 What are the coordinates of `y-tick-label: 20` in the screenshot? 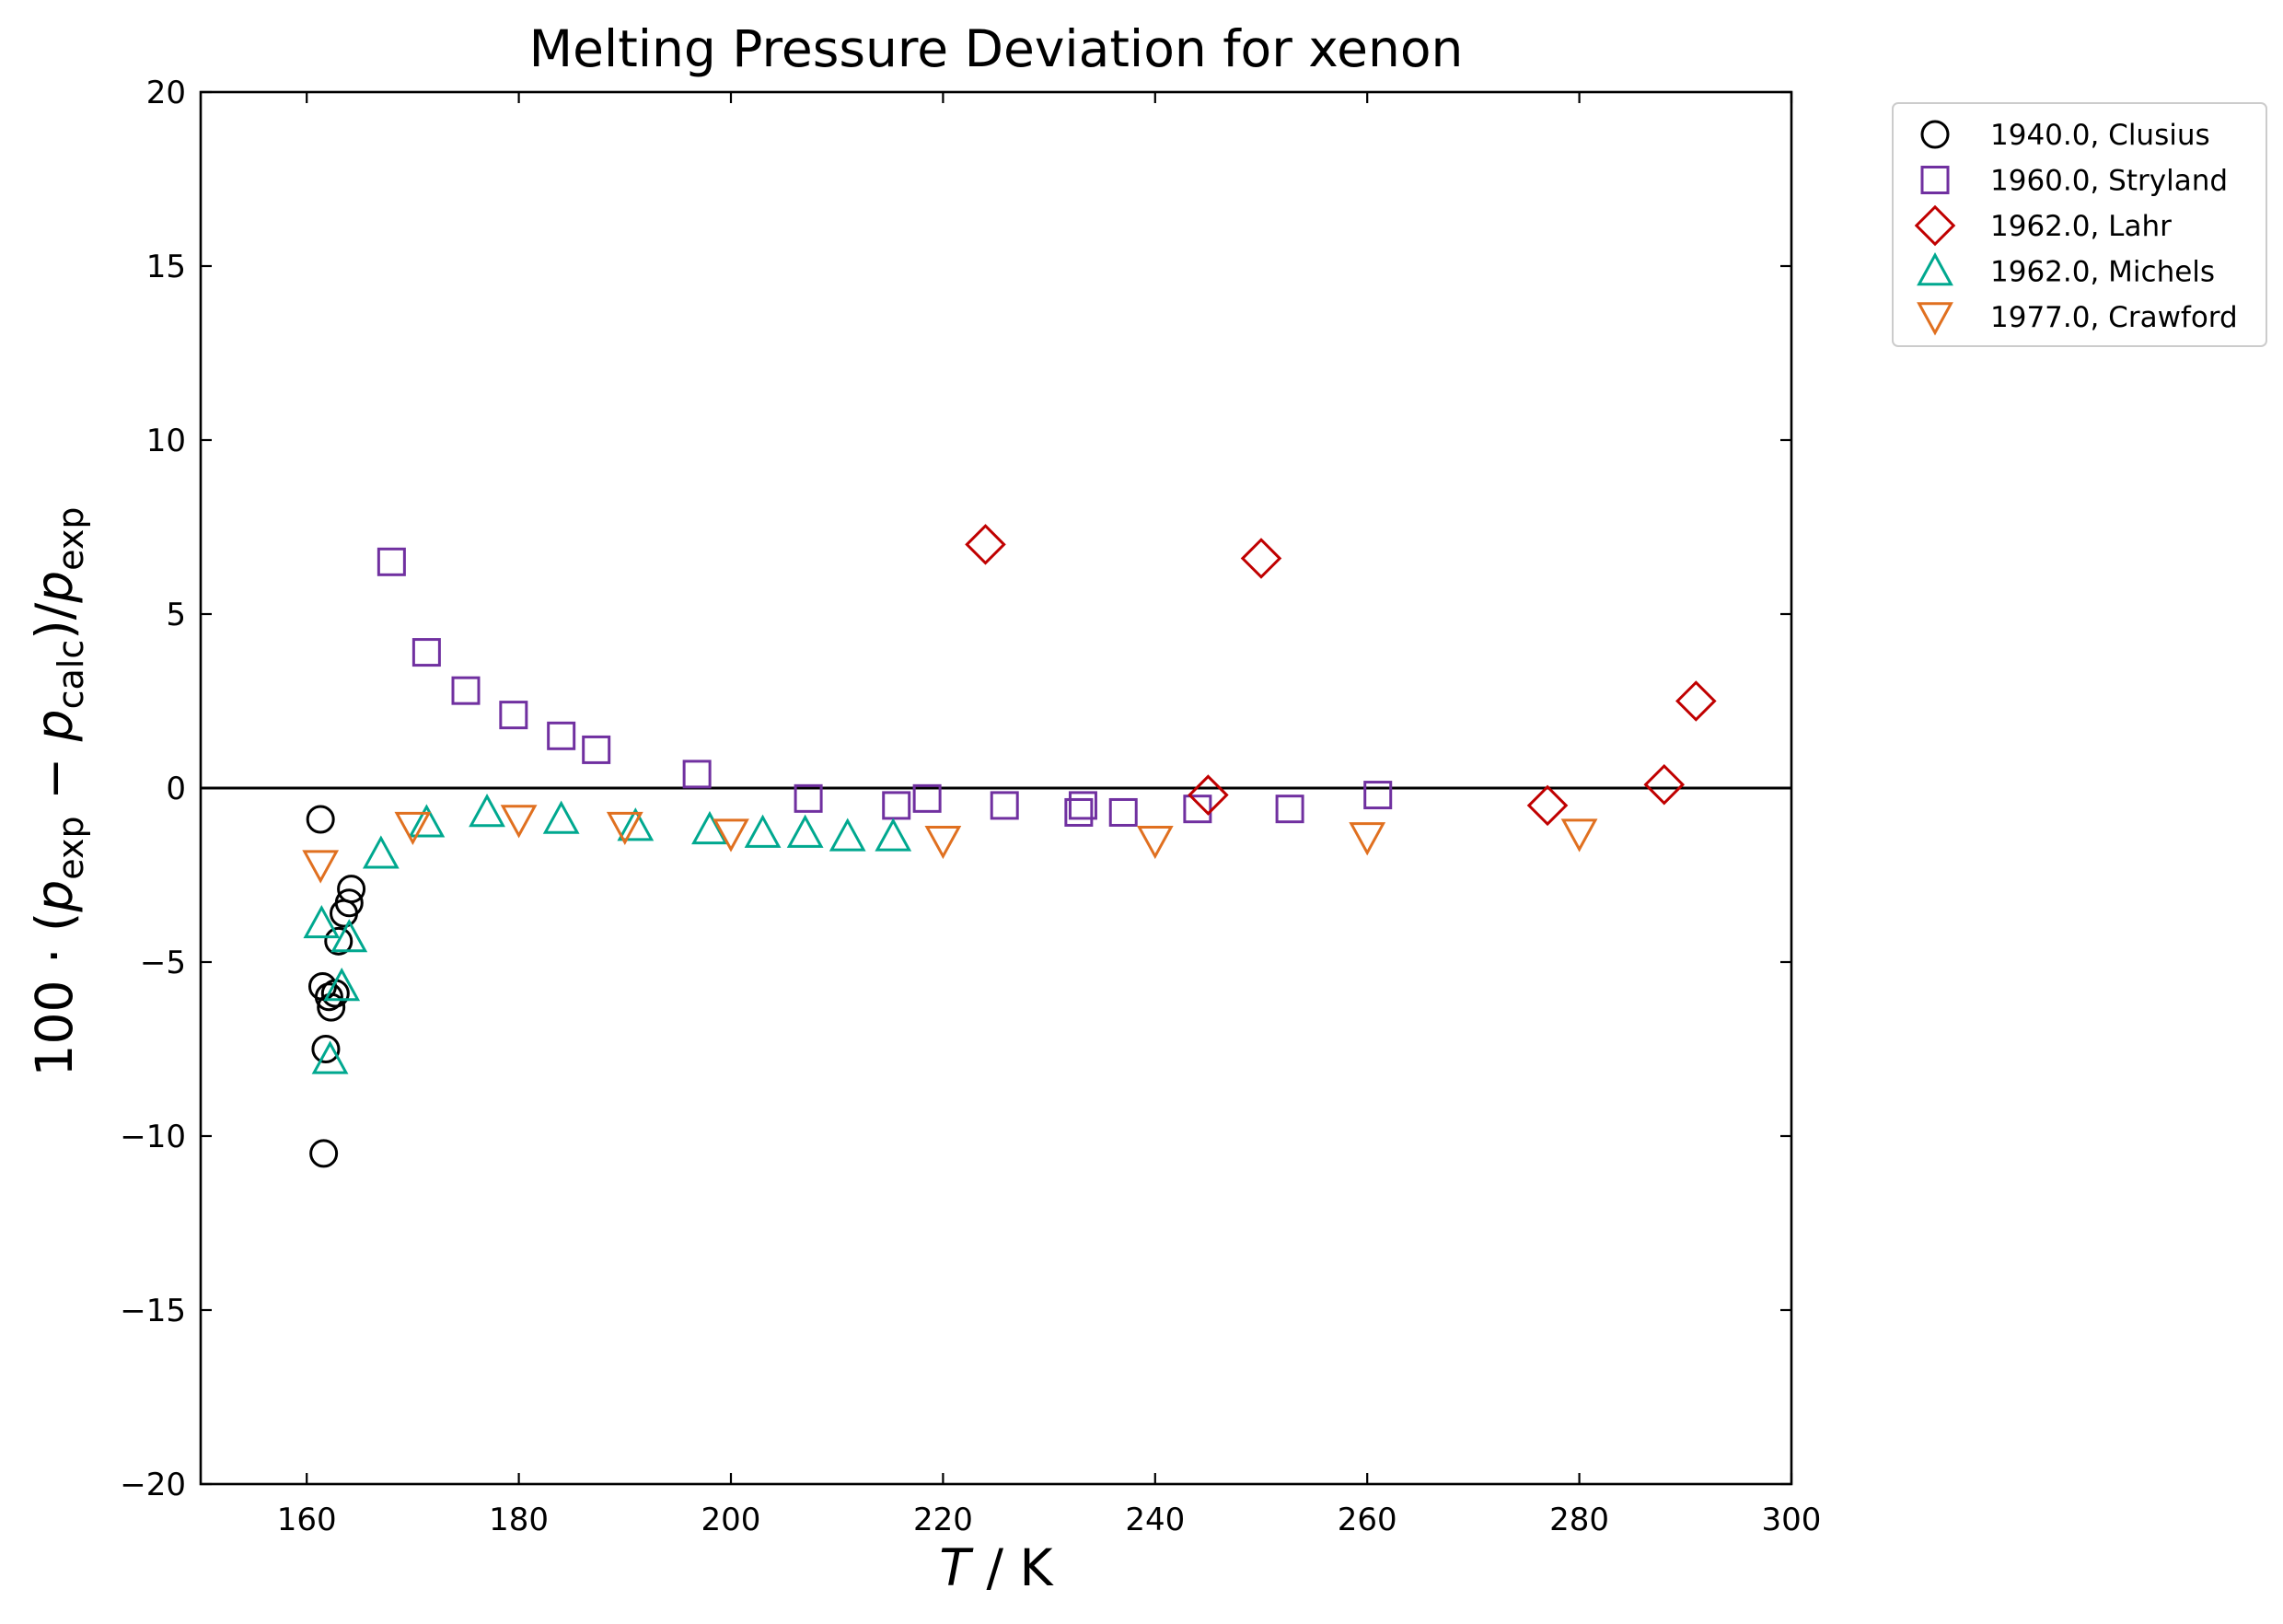 It's located at (166, 93).